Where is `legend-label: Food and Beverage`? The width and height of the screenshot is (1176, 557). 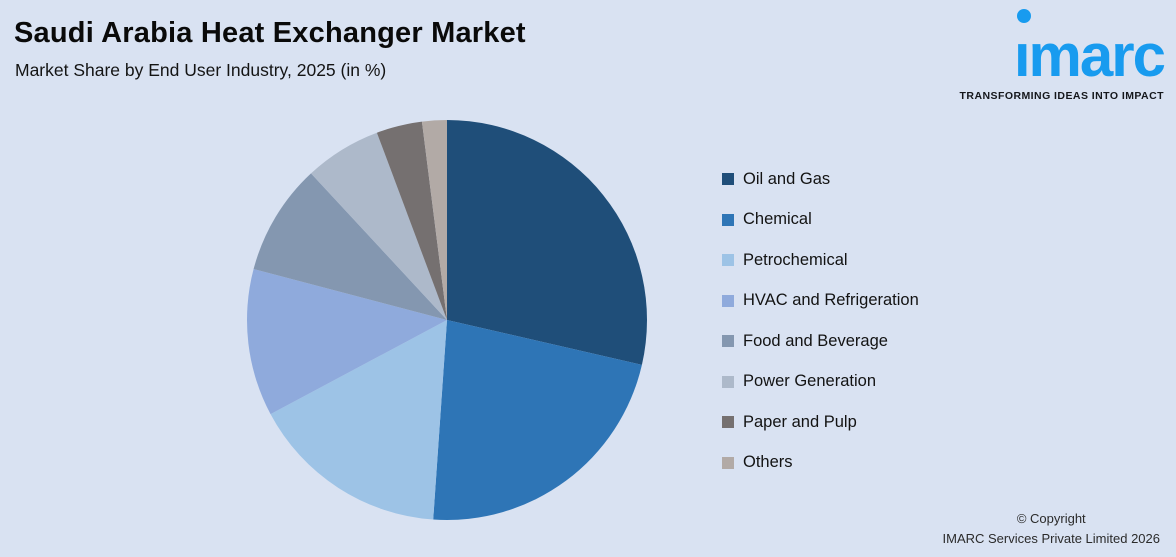 legend-label: Food and Beverage is located at coordinates (815, 340).